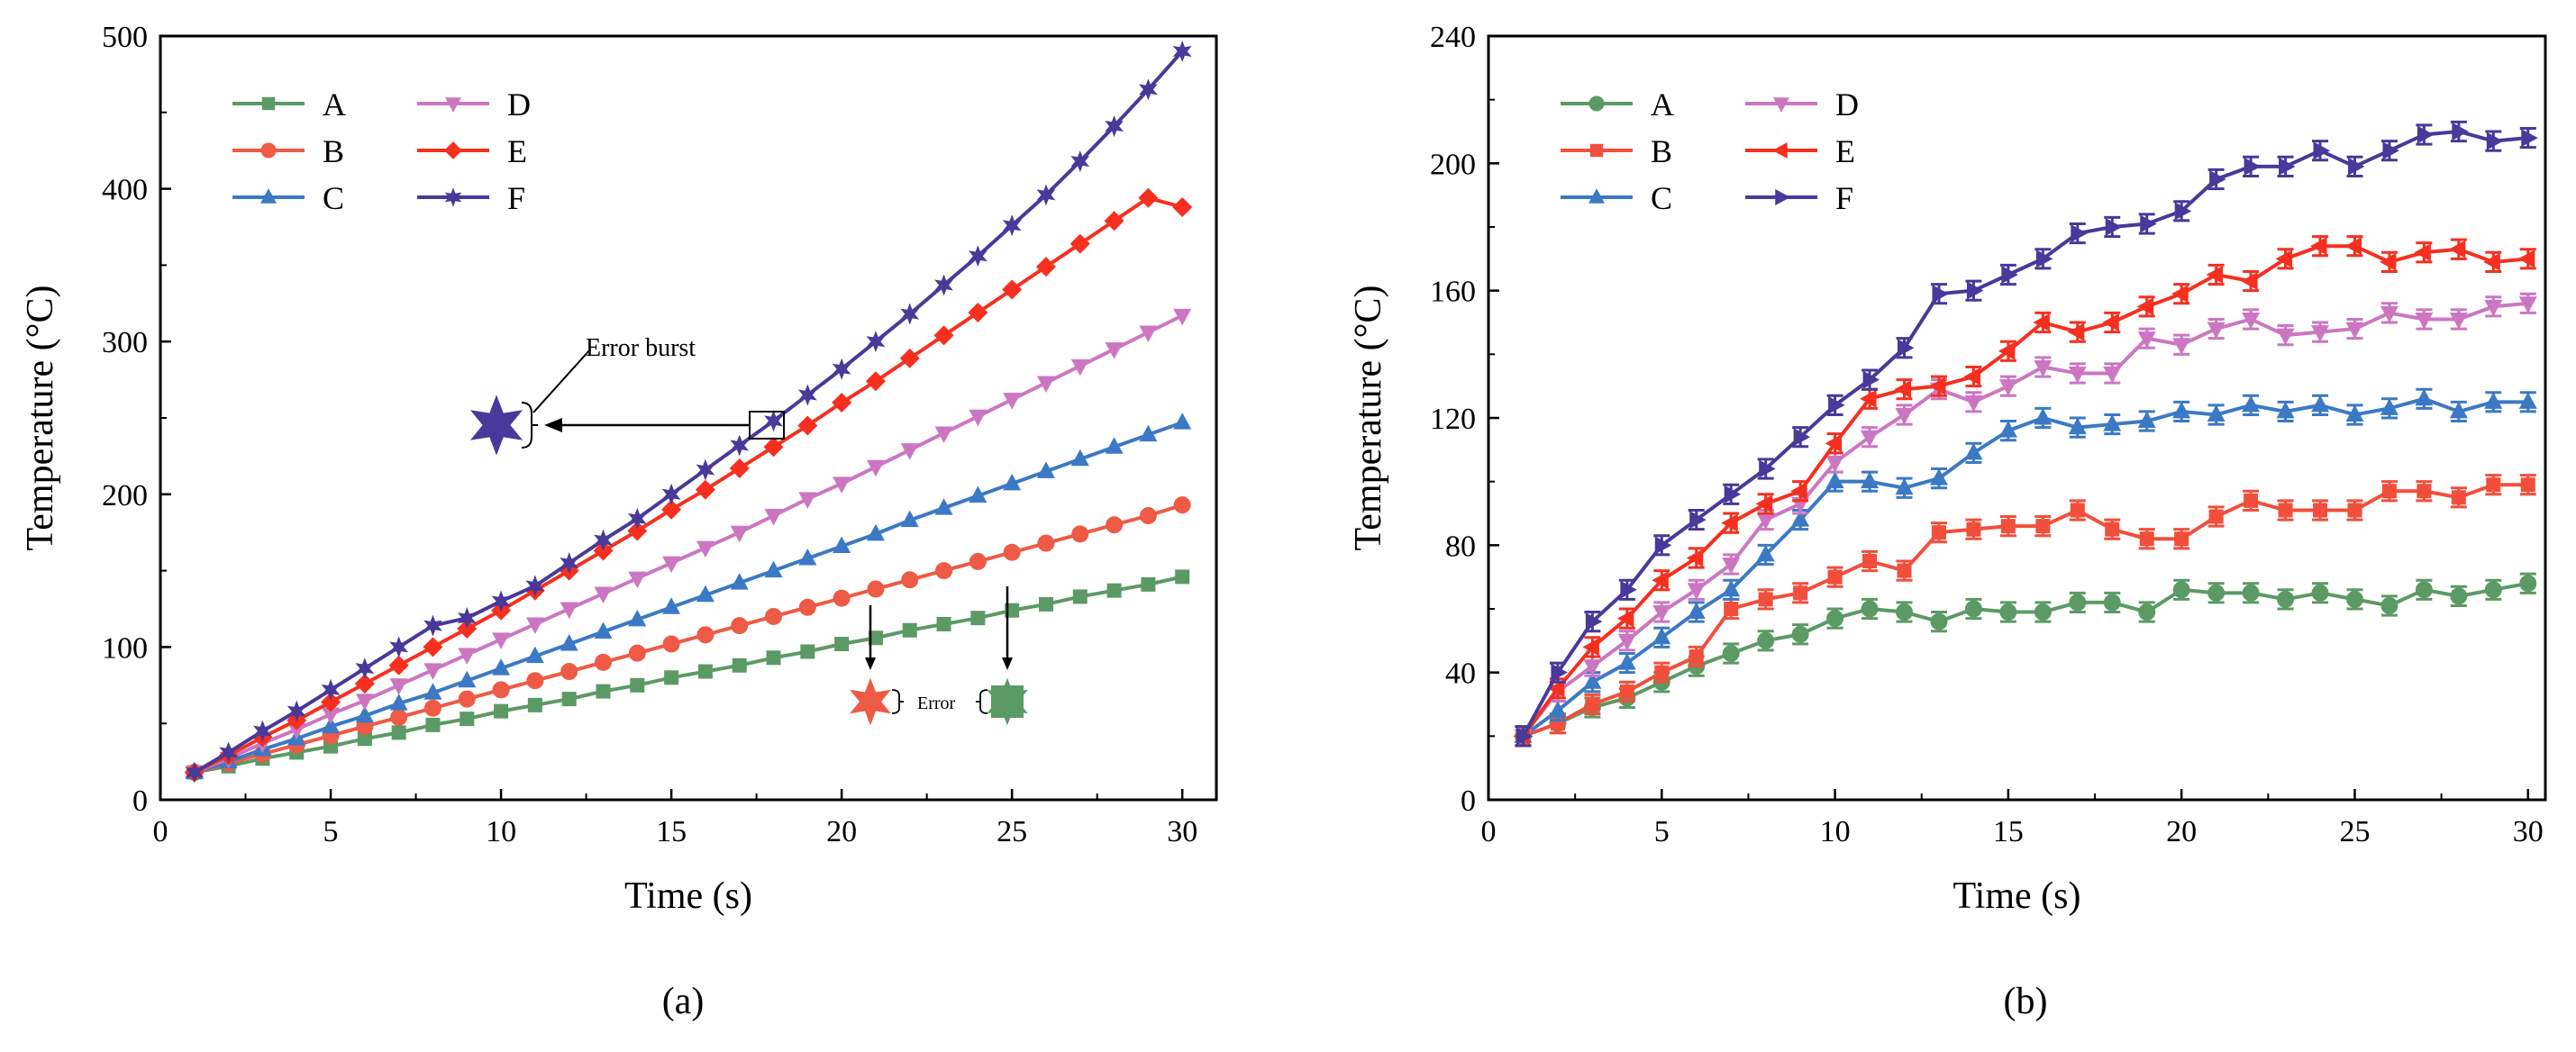 This screenshot has width=2576, height=1052. What do you see at coordinates (501, 831) in the screenshot?
I see `chart-a-x-tick-label: 10` at bounding box center [501, 831].